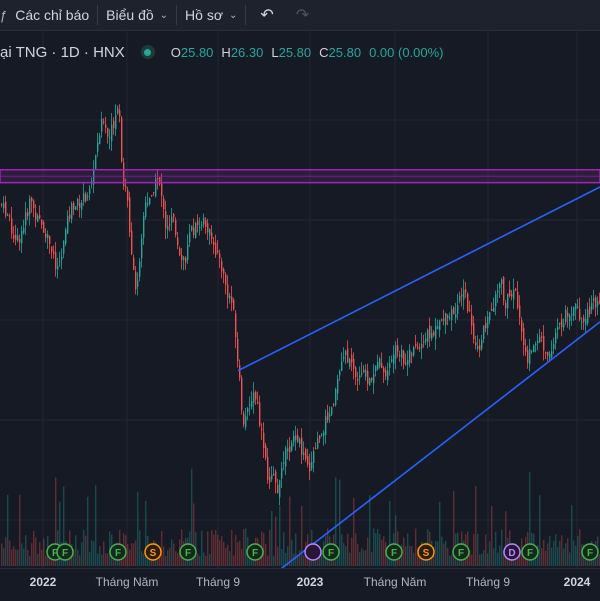 The image size is (600, 601). Describe the element at coordinates (147, 52) in the screenshot. I see `market-status-icon` at that location.